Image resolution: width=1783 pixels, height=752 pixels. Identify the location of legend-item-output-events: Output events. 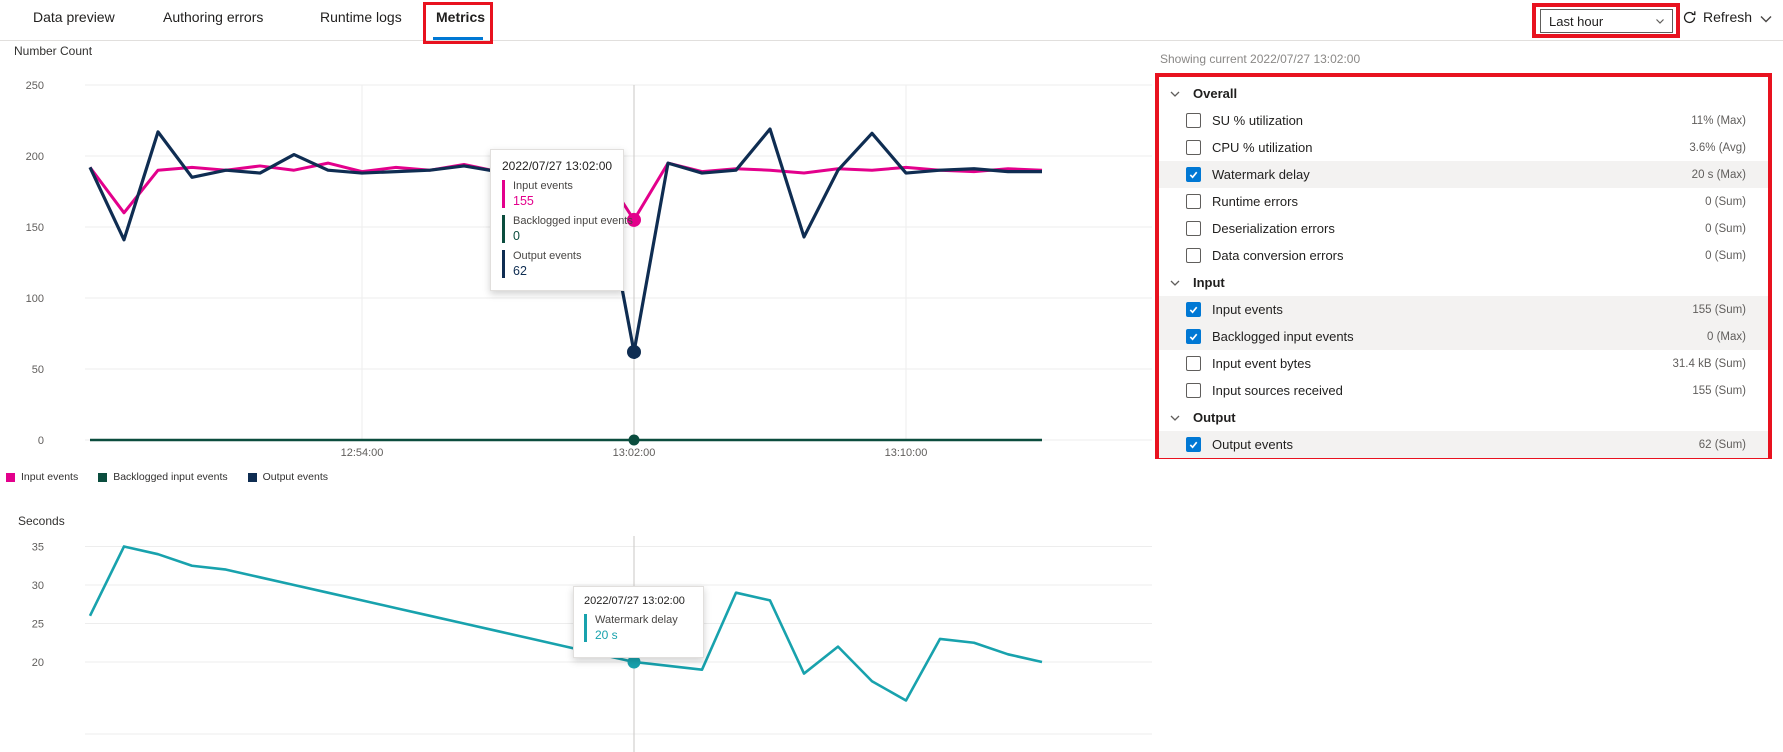
(288, 477).